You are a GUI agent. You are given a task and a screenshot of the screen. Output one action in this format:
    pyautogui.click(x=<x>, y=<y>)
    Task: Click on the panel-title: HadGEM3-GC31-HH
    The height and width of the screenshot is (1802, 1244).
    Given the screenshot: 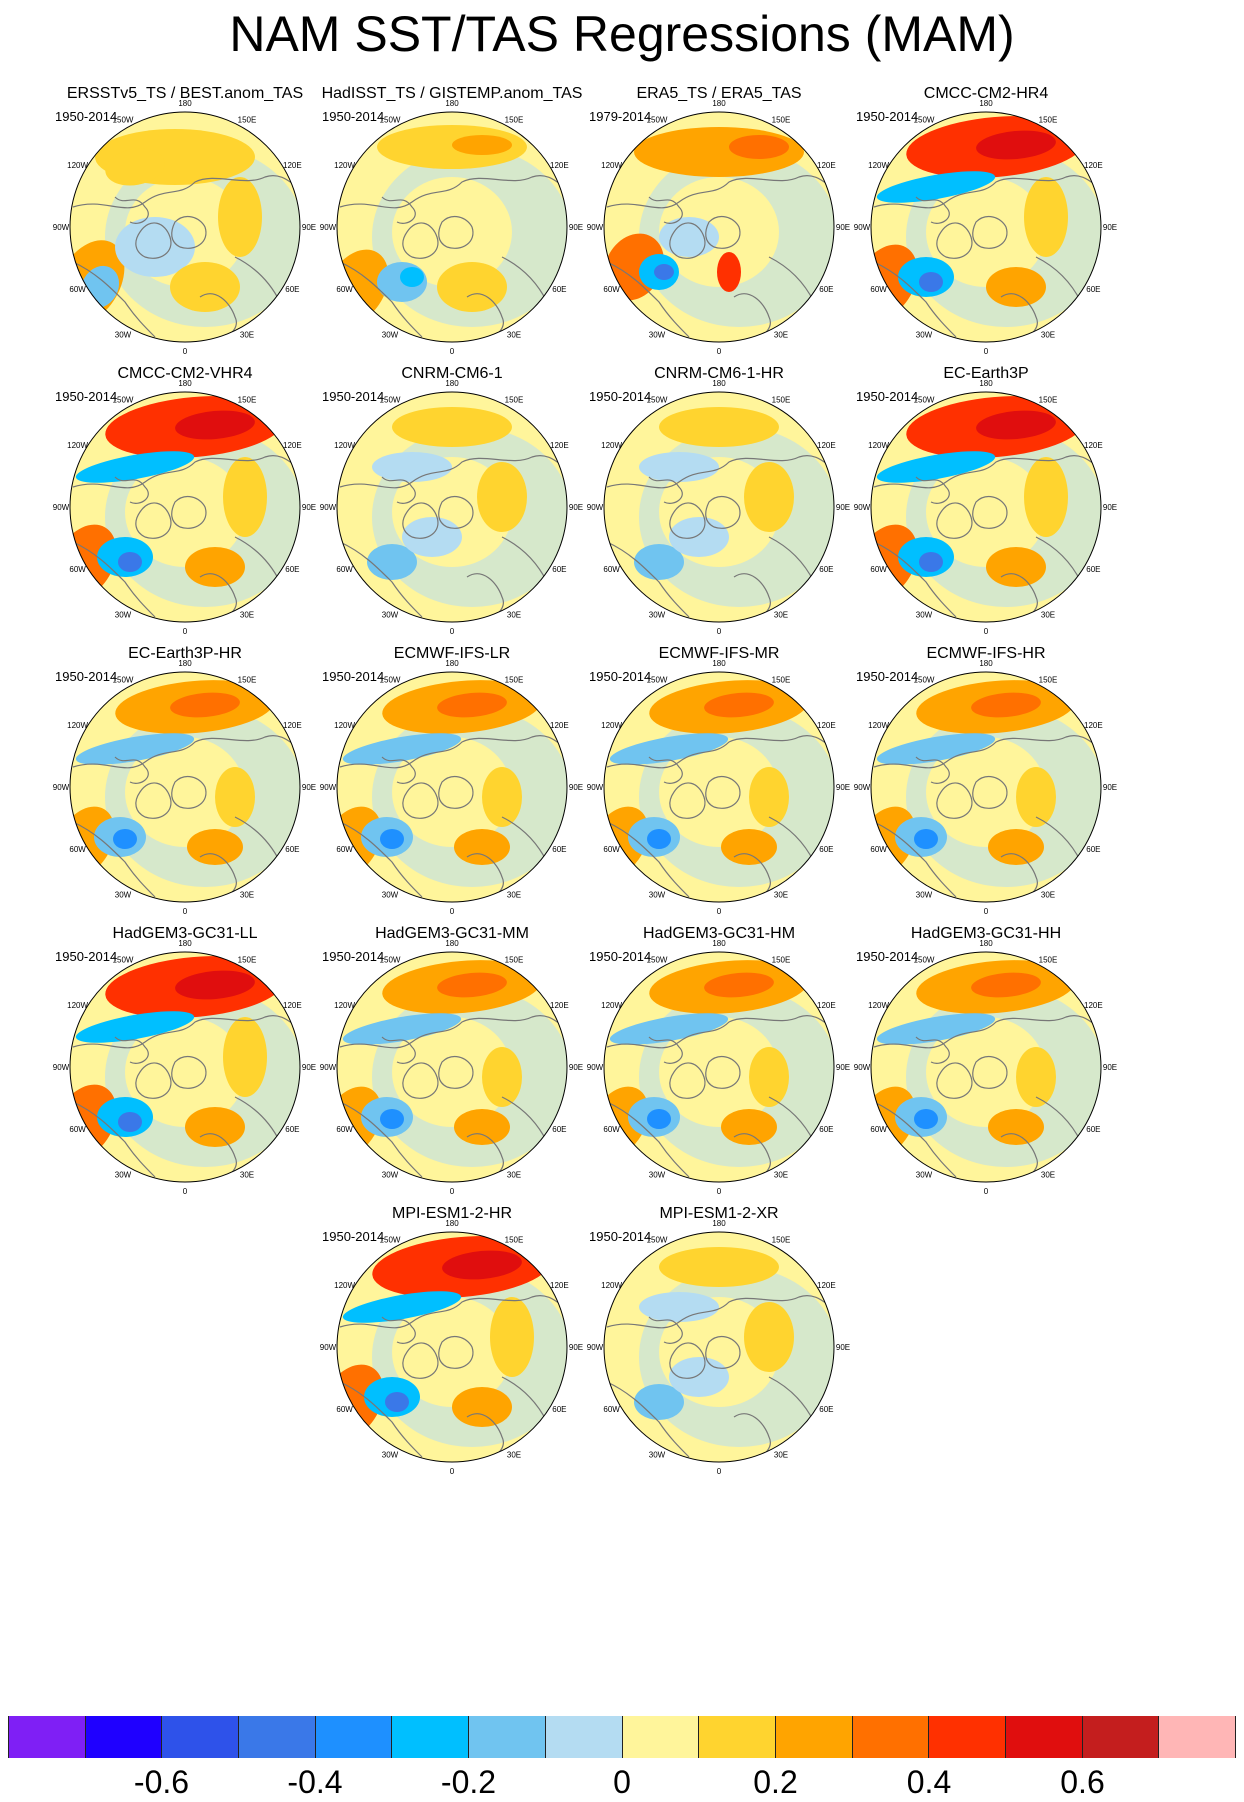 What is the action you would take?
    pyautogui.click(x=986, y=933)
    